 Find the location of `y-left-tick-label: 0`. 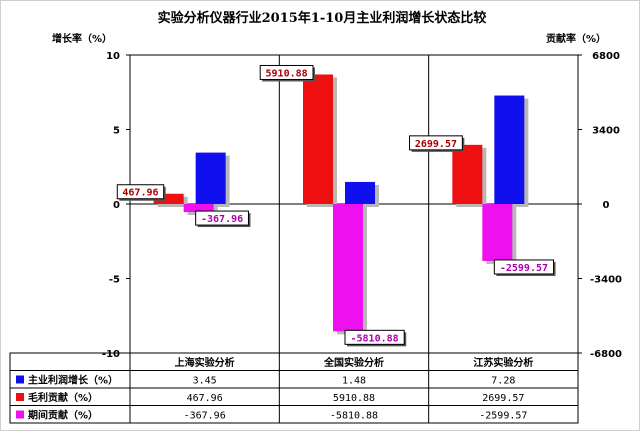

y-left-tick-label: 0 is located at coordinates (116, 205).